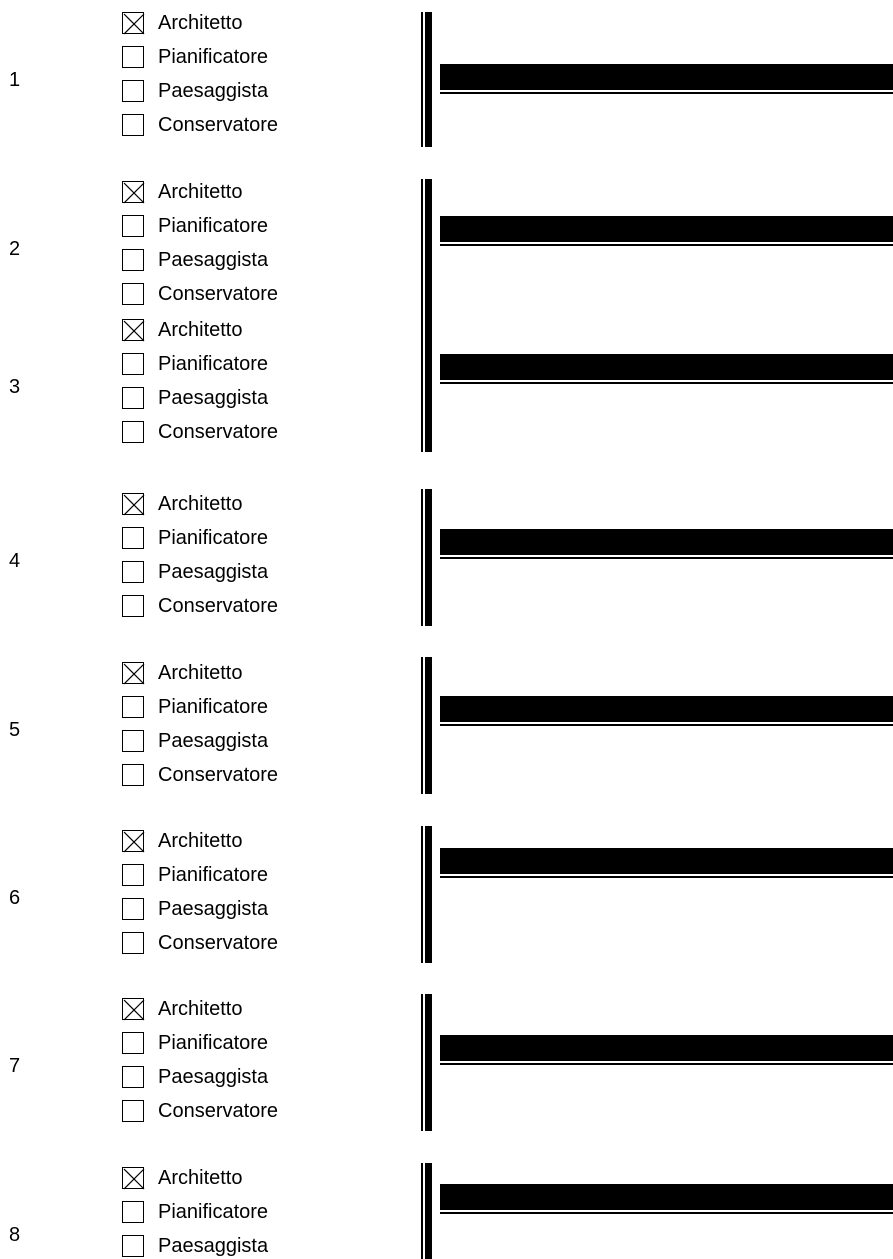  I want to click on row-number: 6, so click(15, 898).